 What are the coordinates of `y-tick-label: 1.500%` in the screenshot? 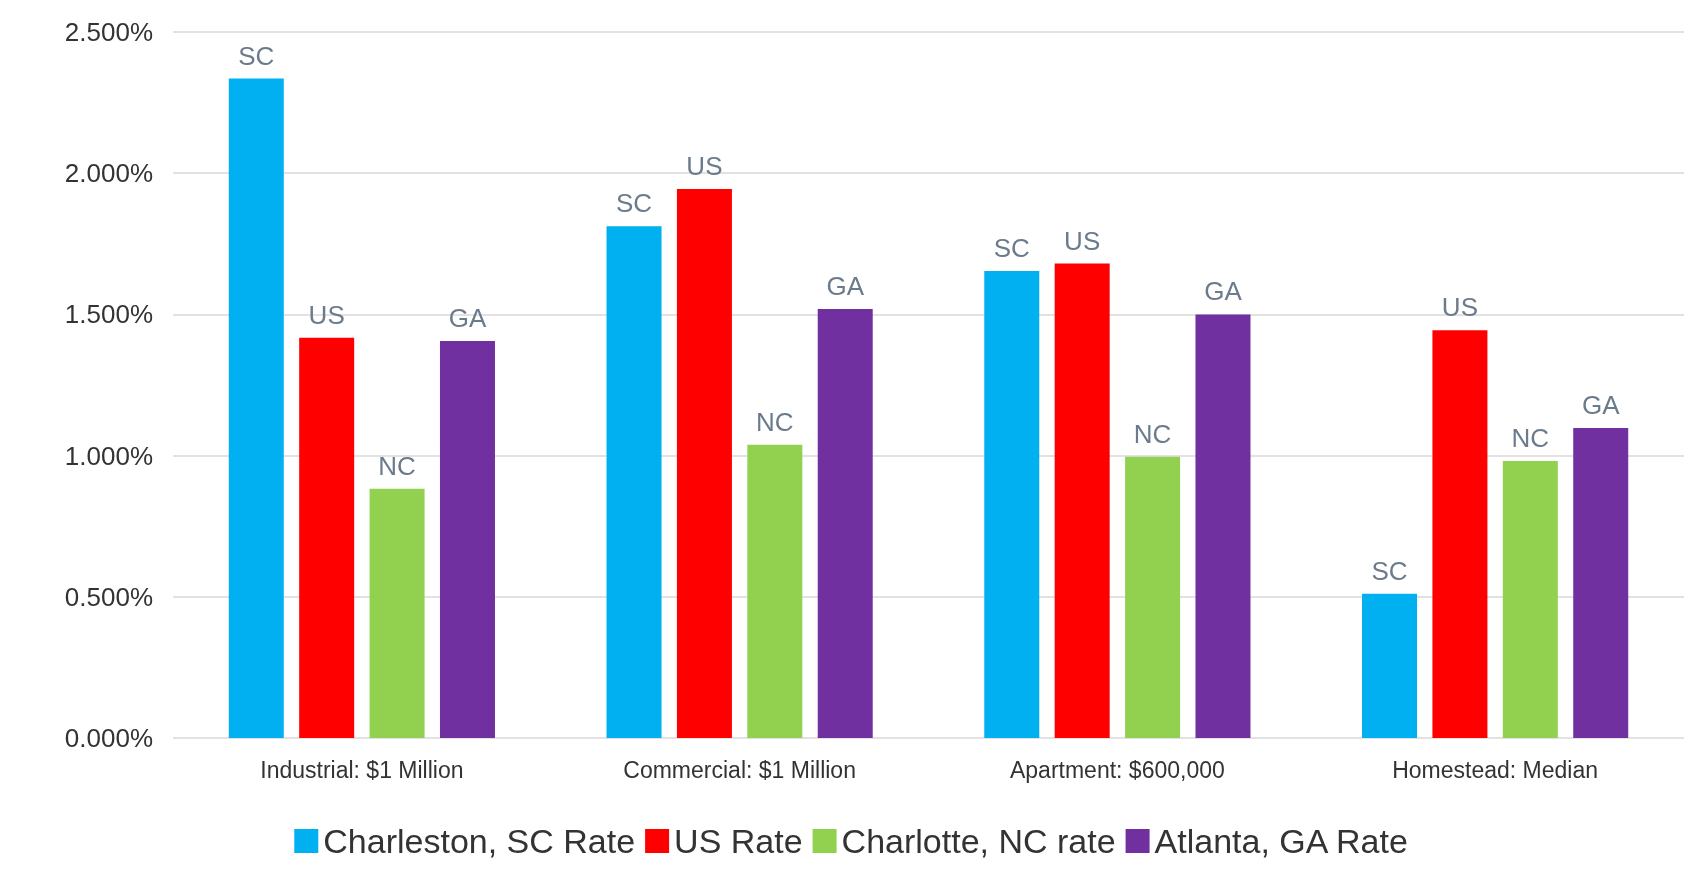 It's located at (108, 314).